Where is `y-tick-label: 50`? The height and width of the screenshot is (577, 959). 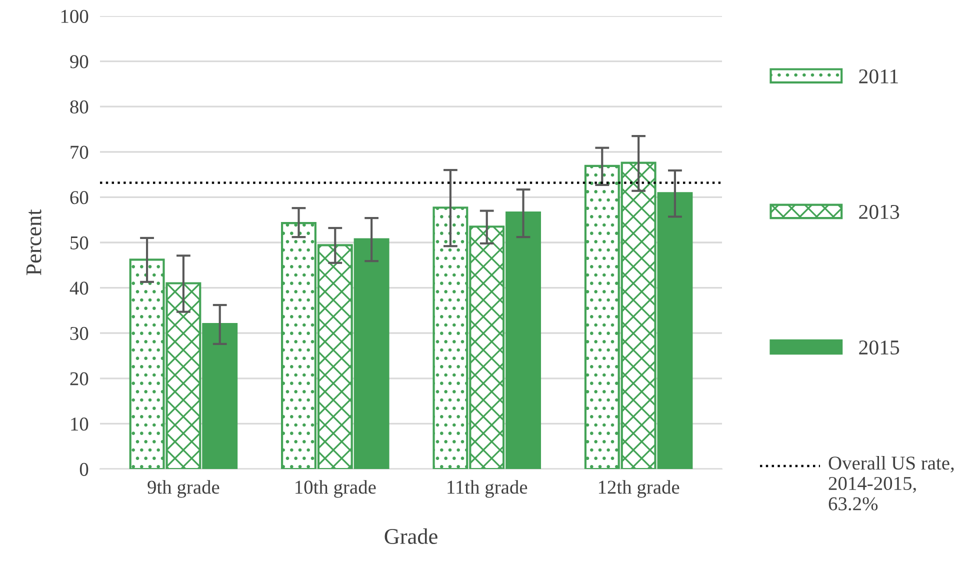
y-tick-label: 50 is located at coordinates (79, 243).